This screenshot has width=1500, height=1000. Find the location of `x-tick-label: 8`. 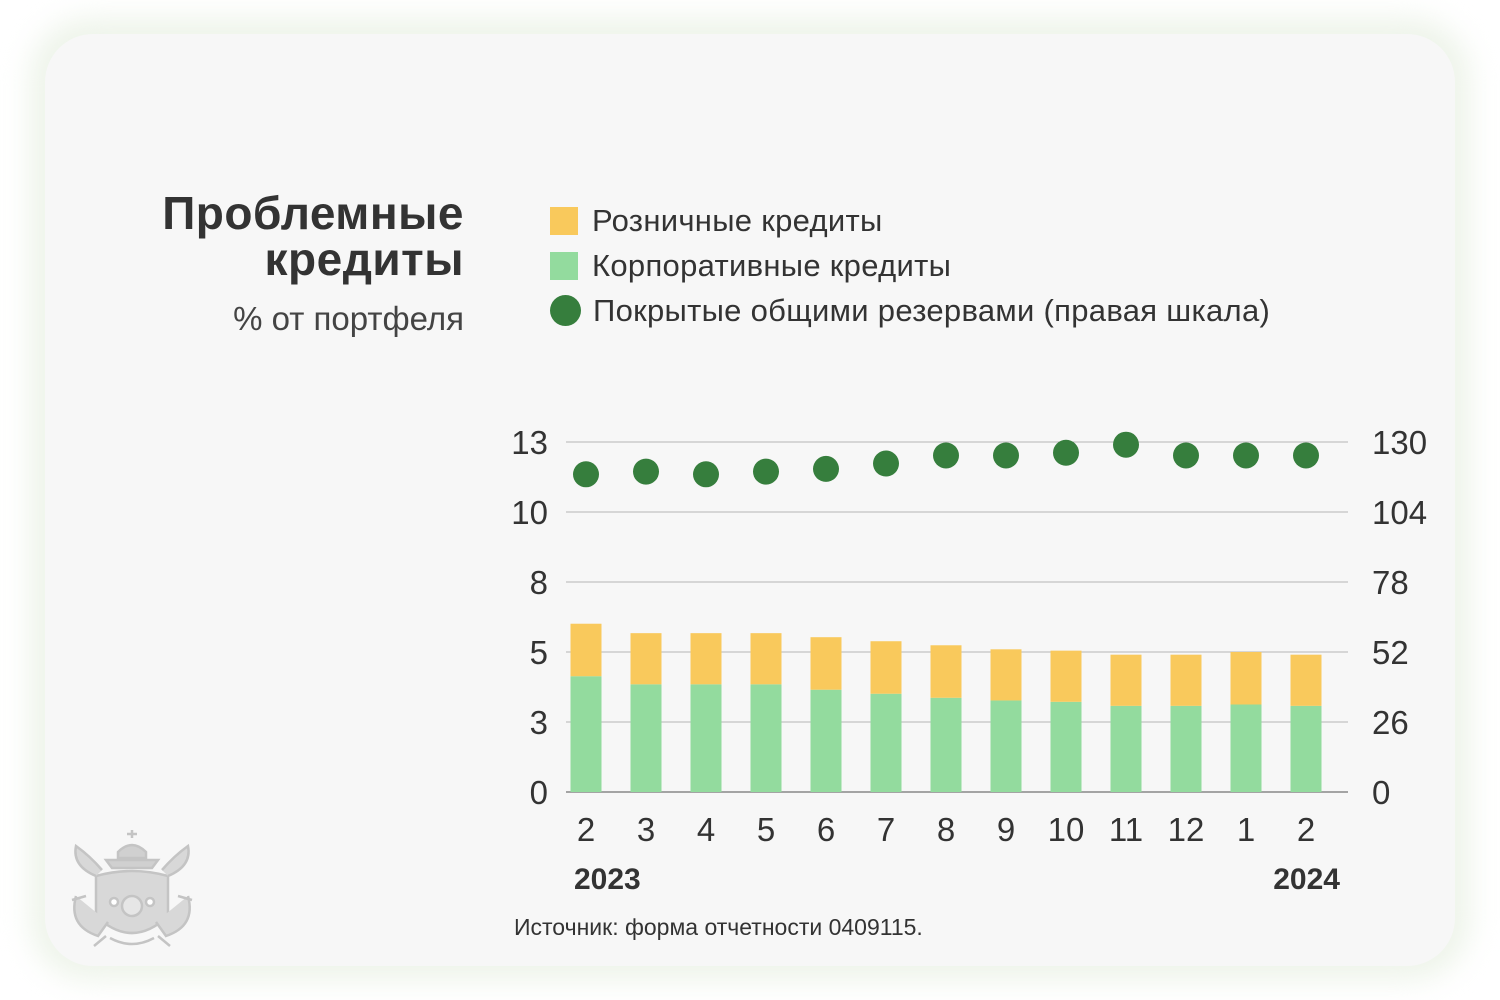

x-tick-label: 8 is located at coordinates (946, 829).